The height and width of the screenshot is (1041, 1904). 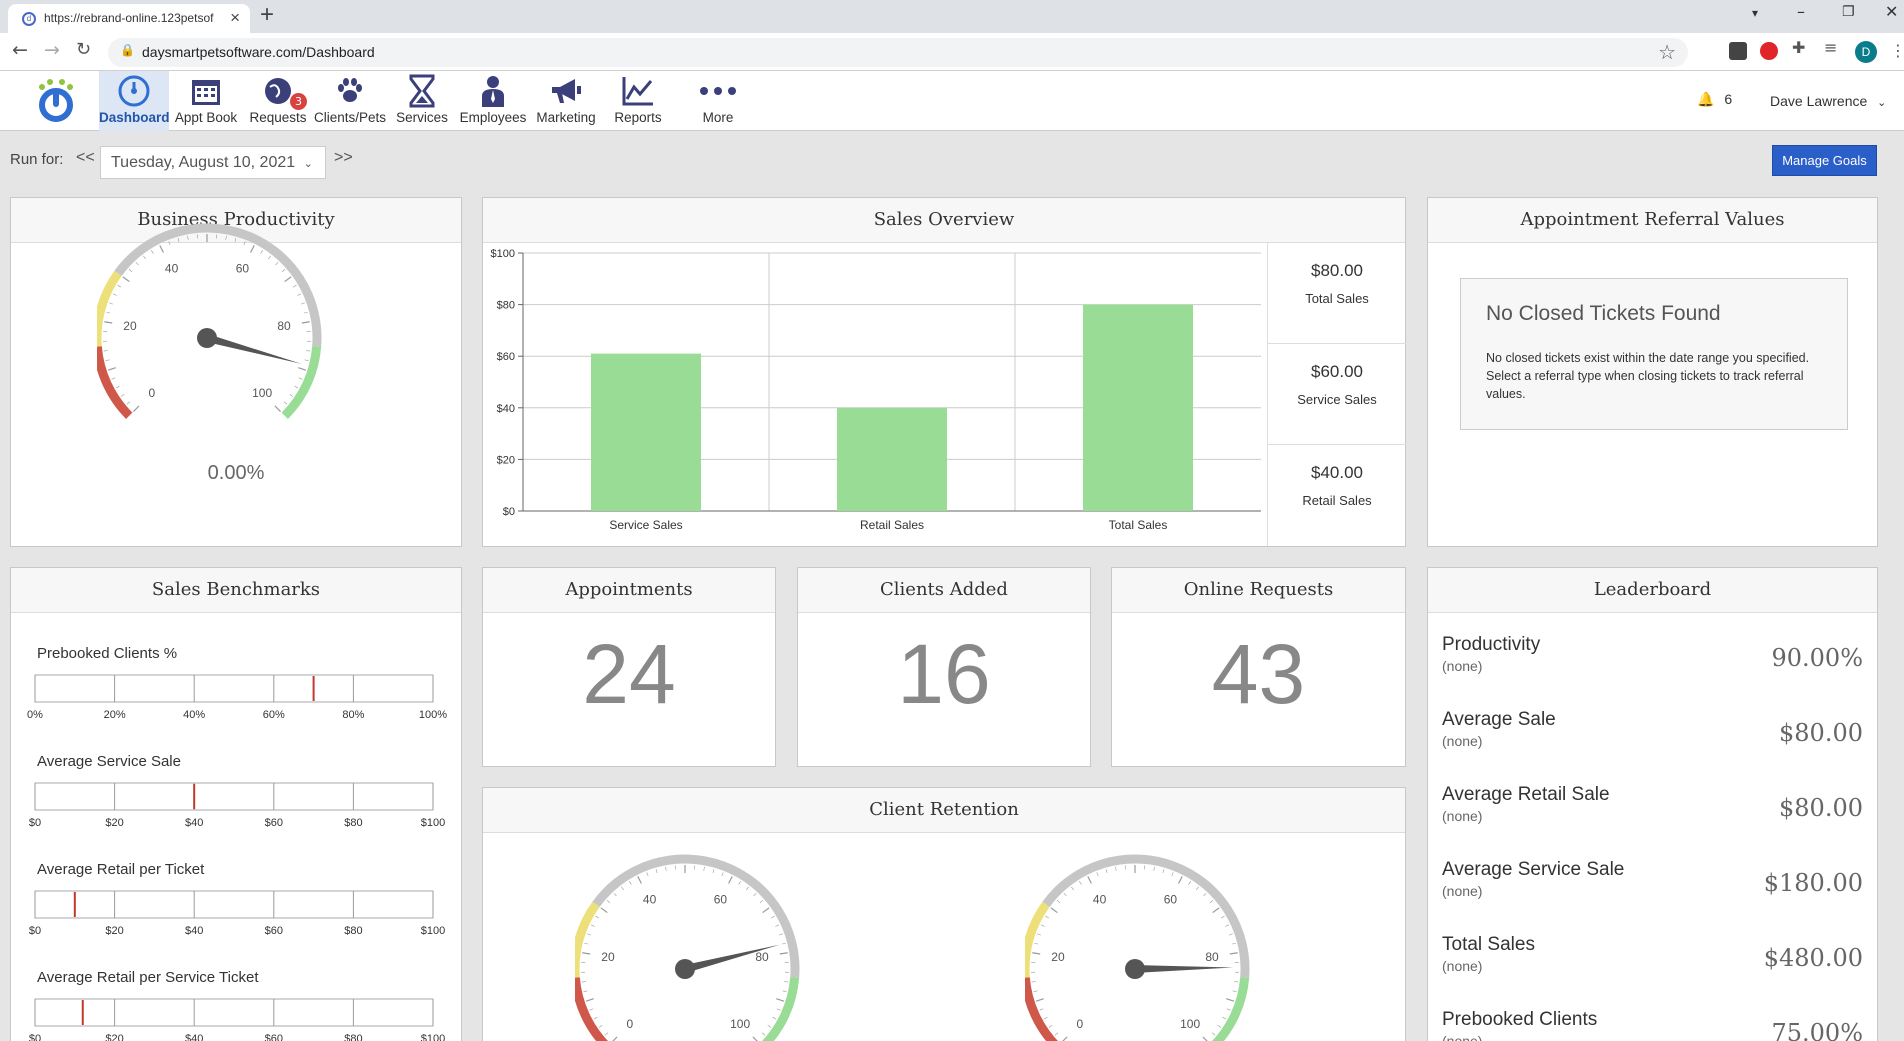 What do you see at coordinates (206, 101) in the screenshot?
I see `nav-appt-book: Appt Book` at bounding box center [206, 101].